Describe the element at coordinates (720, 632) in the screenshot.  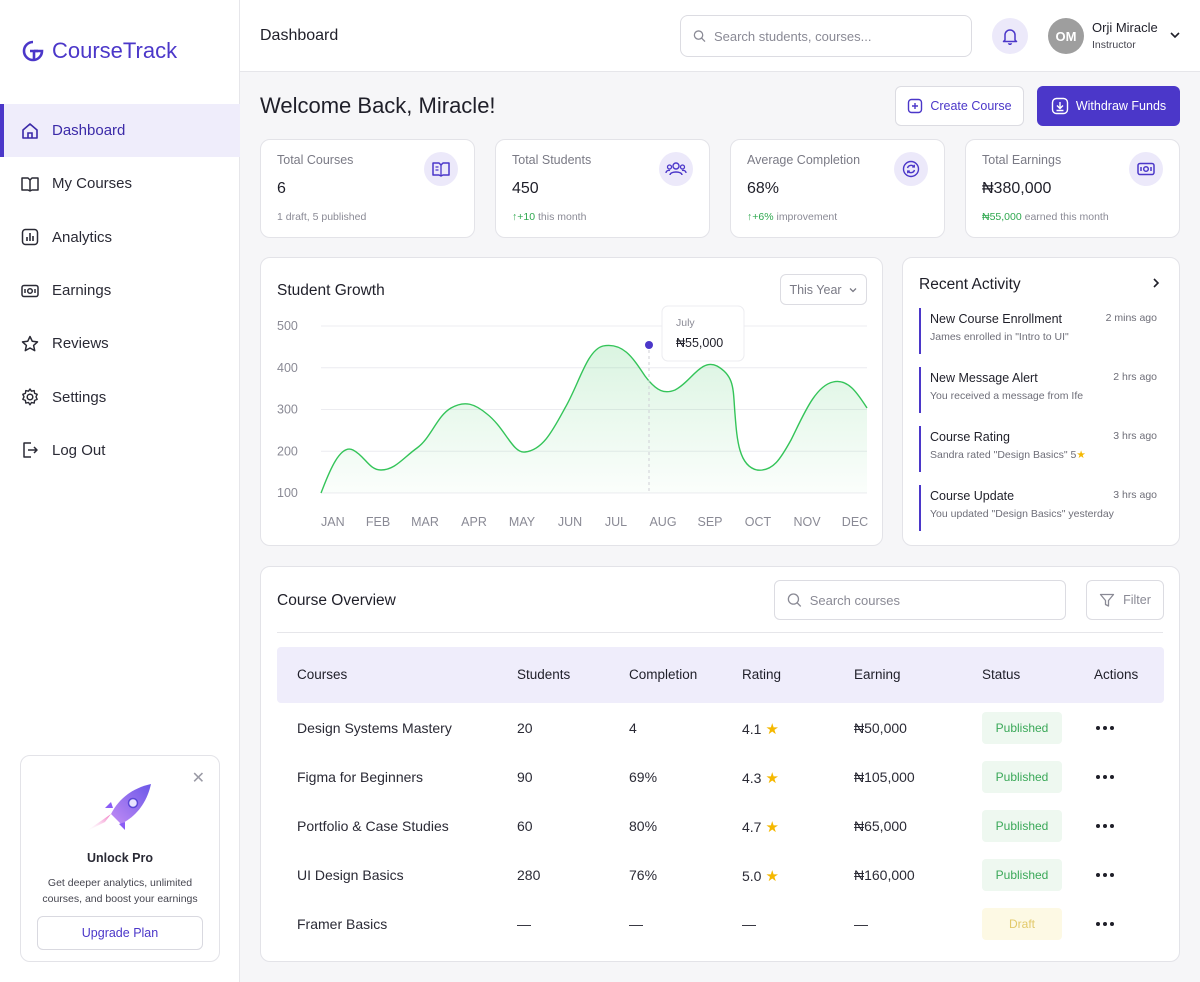
I see `divider` at that location.